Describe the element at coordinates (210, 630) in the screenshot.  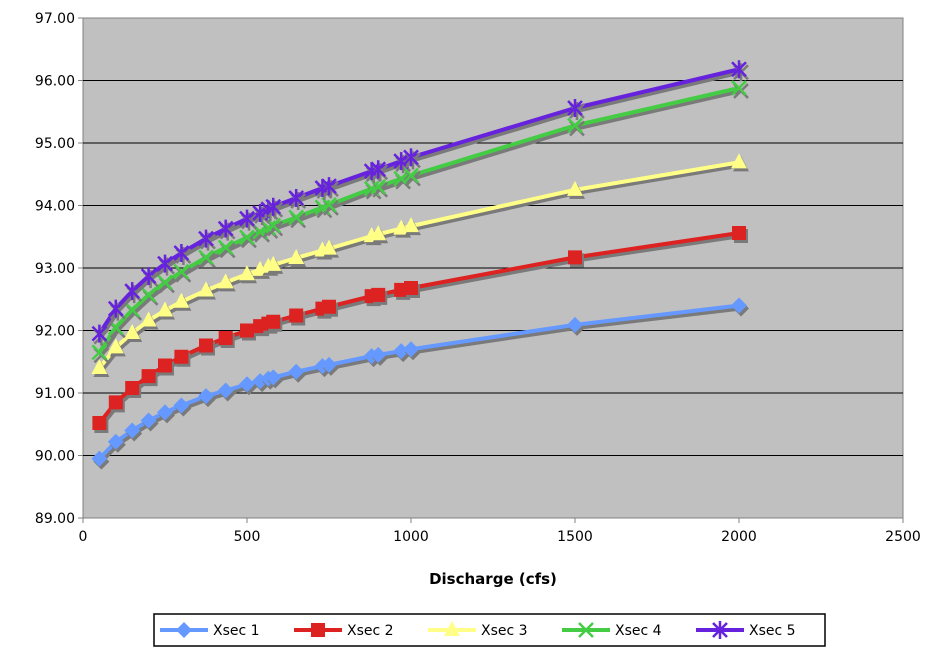
I see `legend-item-1: Xsec 1` at that location.